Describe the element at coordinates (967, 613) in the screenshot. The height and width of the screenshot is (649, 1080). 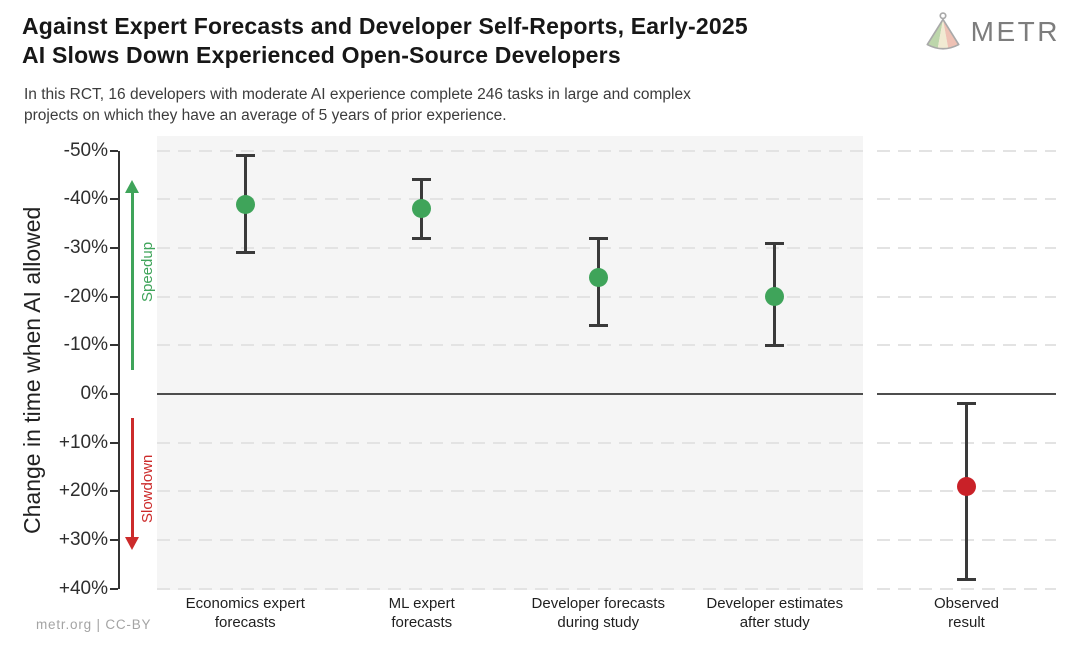
I see `x-label-observed-result: Observed result` at that location.